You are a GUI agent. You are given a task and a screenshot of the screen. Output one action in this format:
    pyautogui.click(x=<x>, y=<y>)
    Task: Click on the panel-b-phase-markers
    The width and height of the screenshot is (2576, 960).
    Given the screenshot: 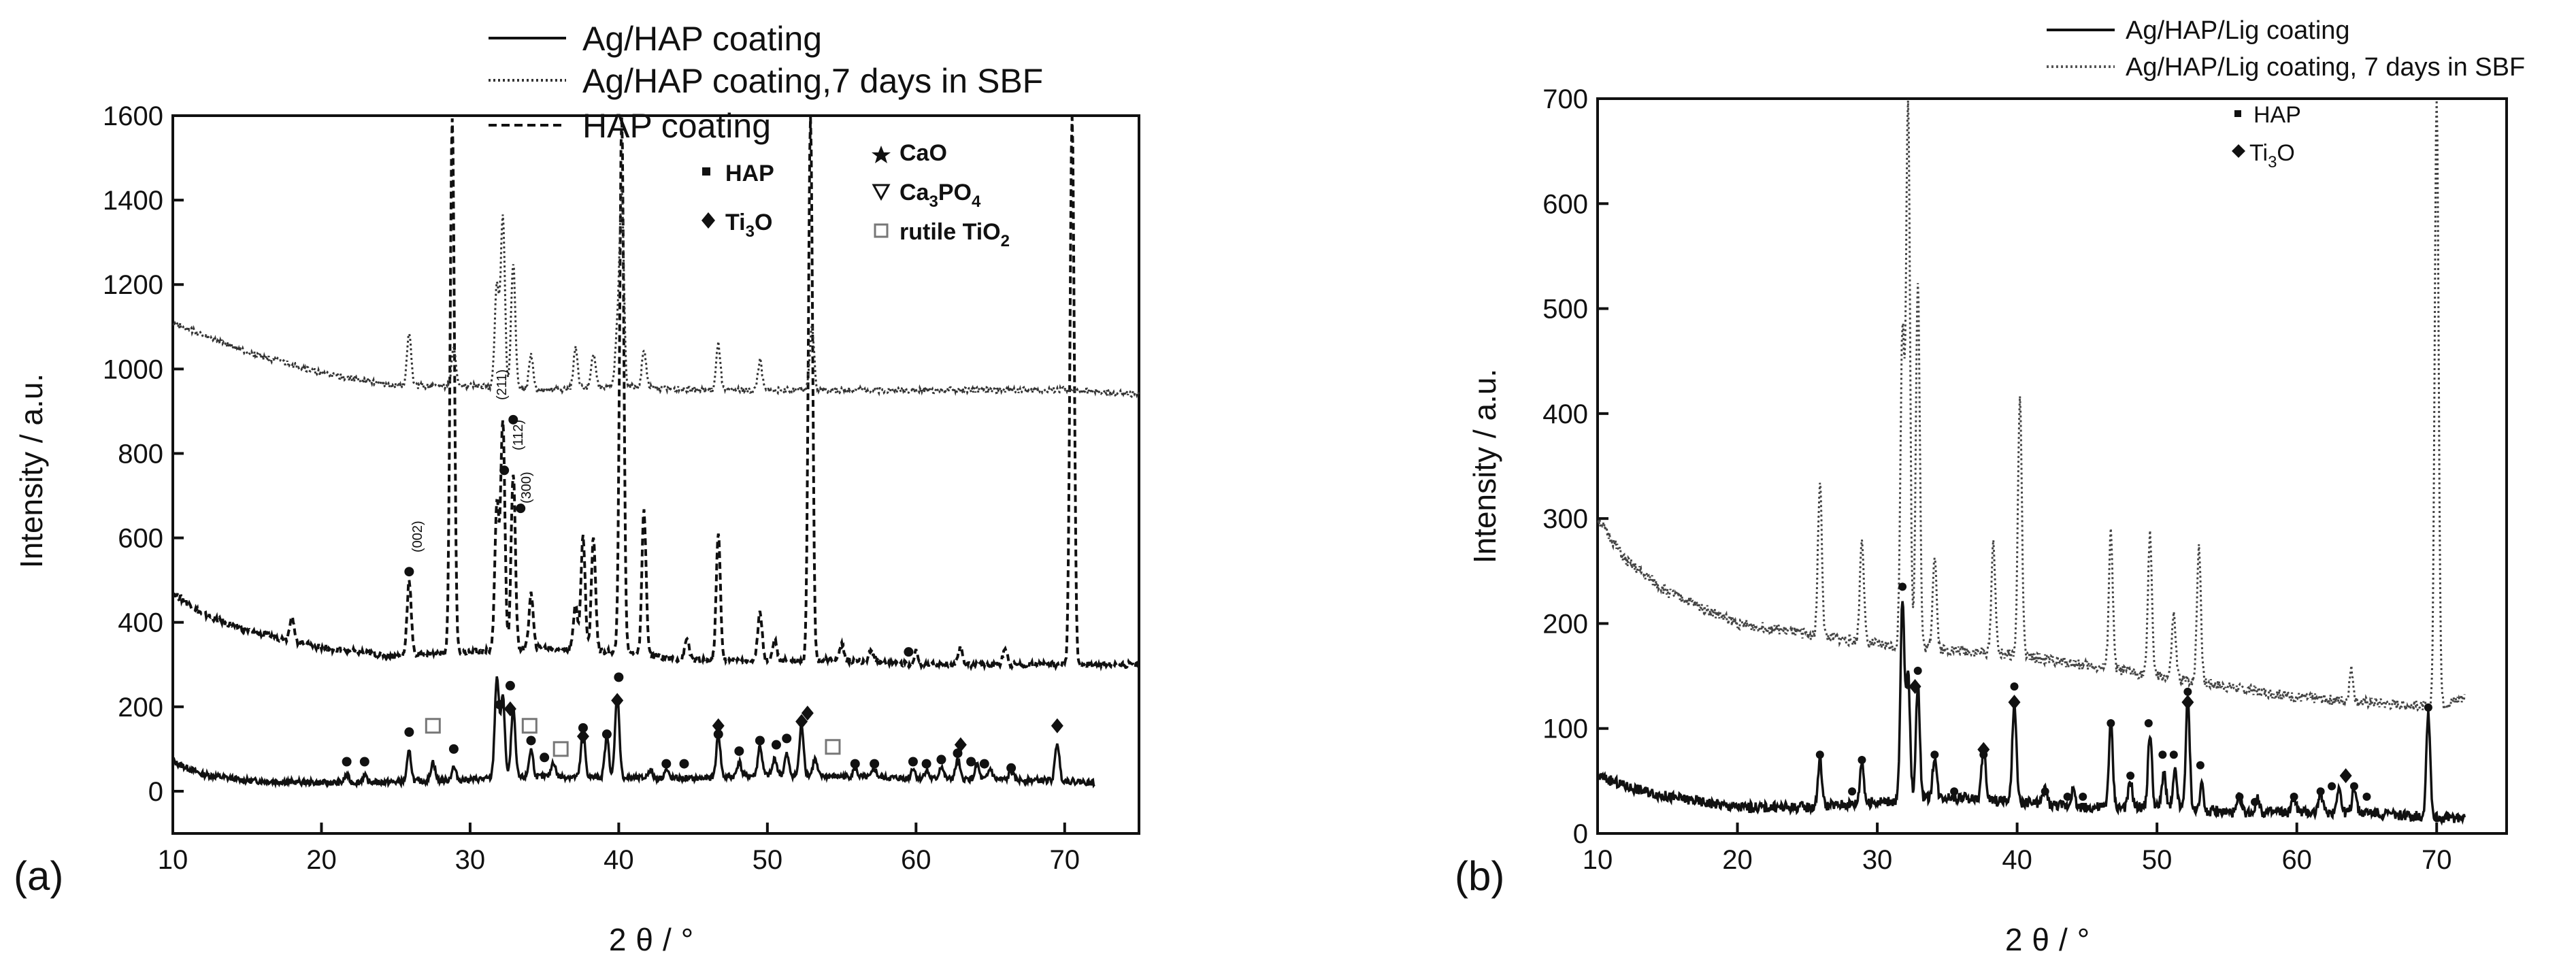 What is the action you would take?
    pyautogui.click(x=2124, y=694)
    